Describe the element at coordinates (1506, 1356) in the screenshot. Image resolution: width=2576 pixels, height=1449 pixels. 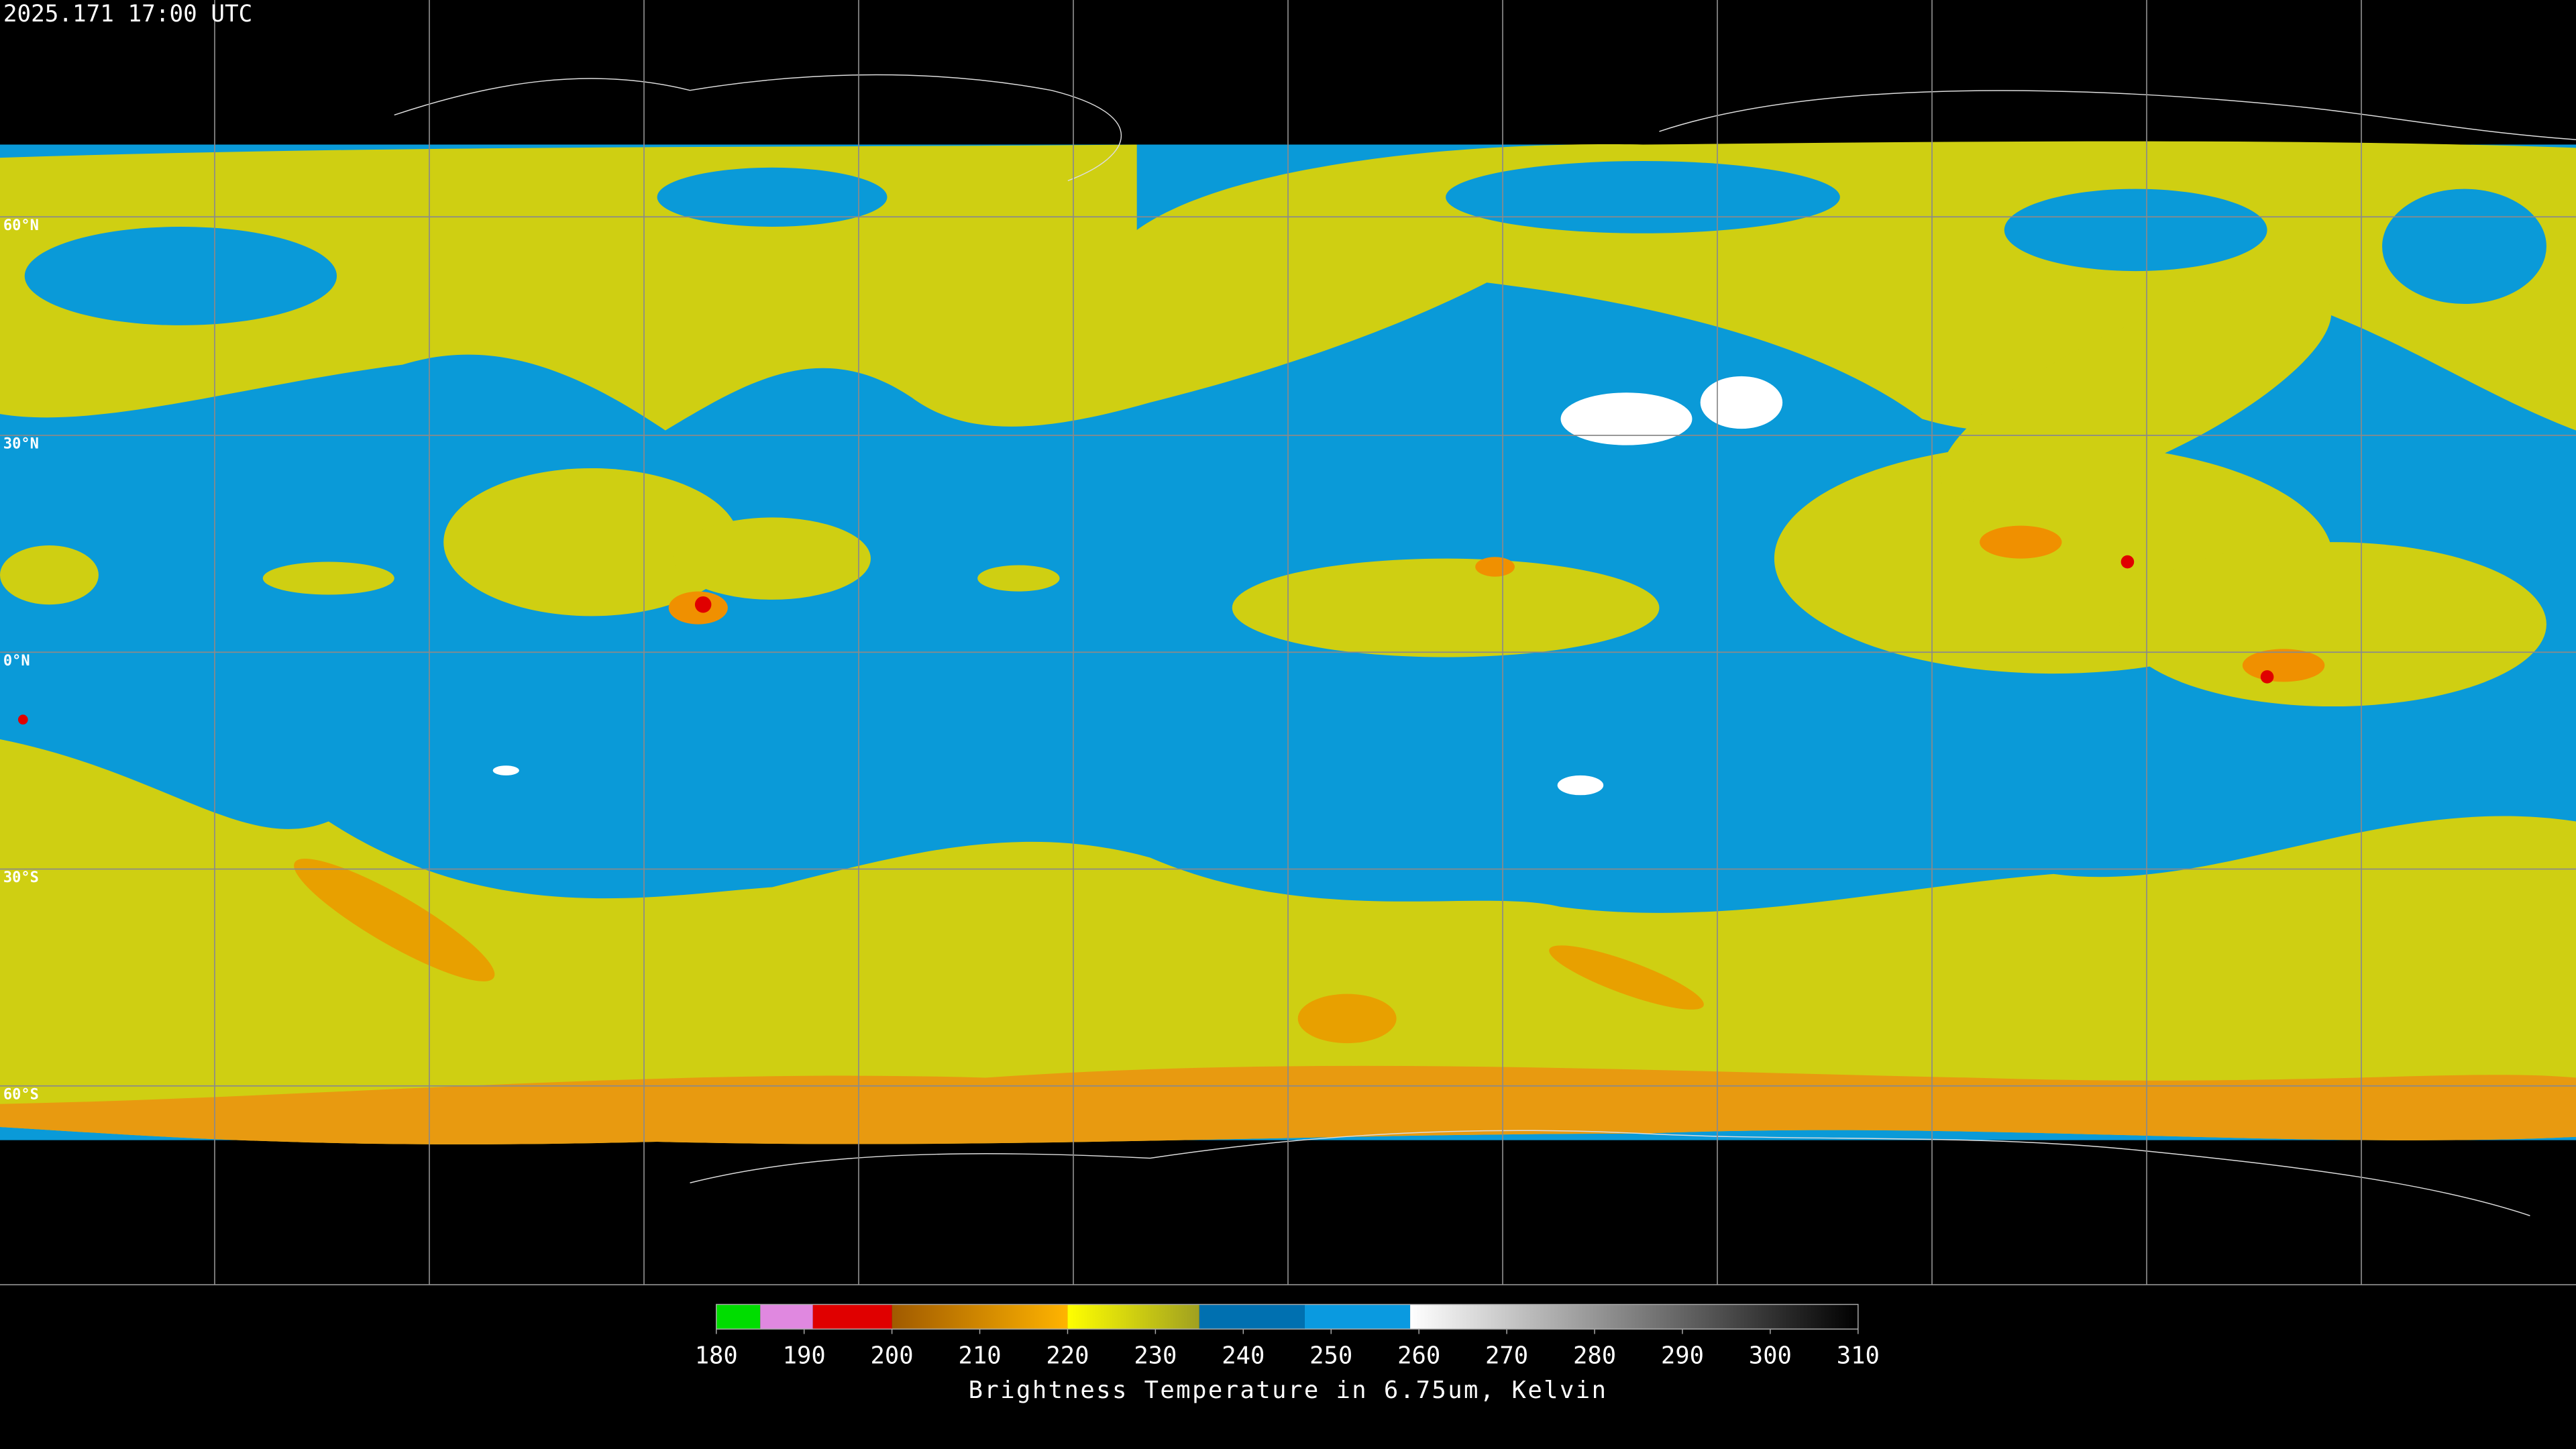
I see `colorbar-tick-label: 270` at that location.